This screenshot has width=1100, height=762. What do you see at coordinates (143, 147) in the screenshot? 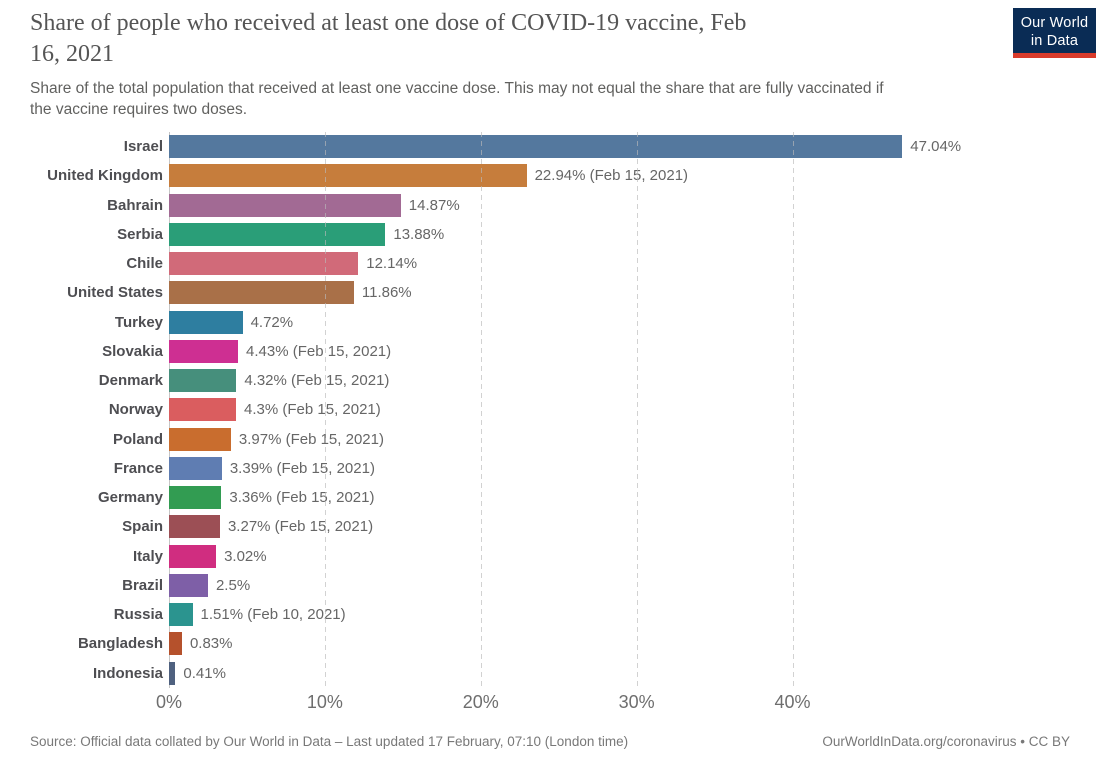
I see `country-label-israel: Israel` at bounding box center [143, 147].